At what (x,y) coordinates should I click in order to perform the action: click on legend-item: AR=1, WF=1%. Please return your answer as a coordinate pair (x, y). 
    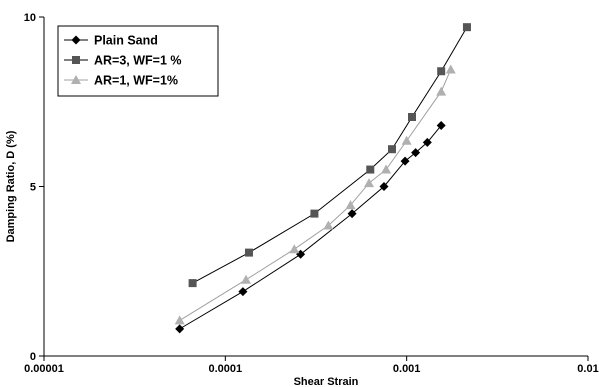
    Looking at the image, I should click on (121, 81).